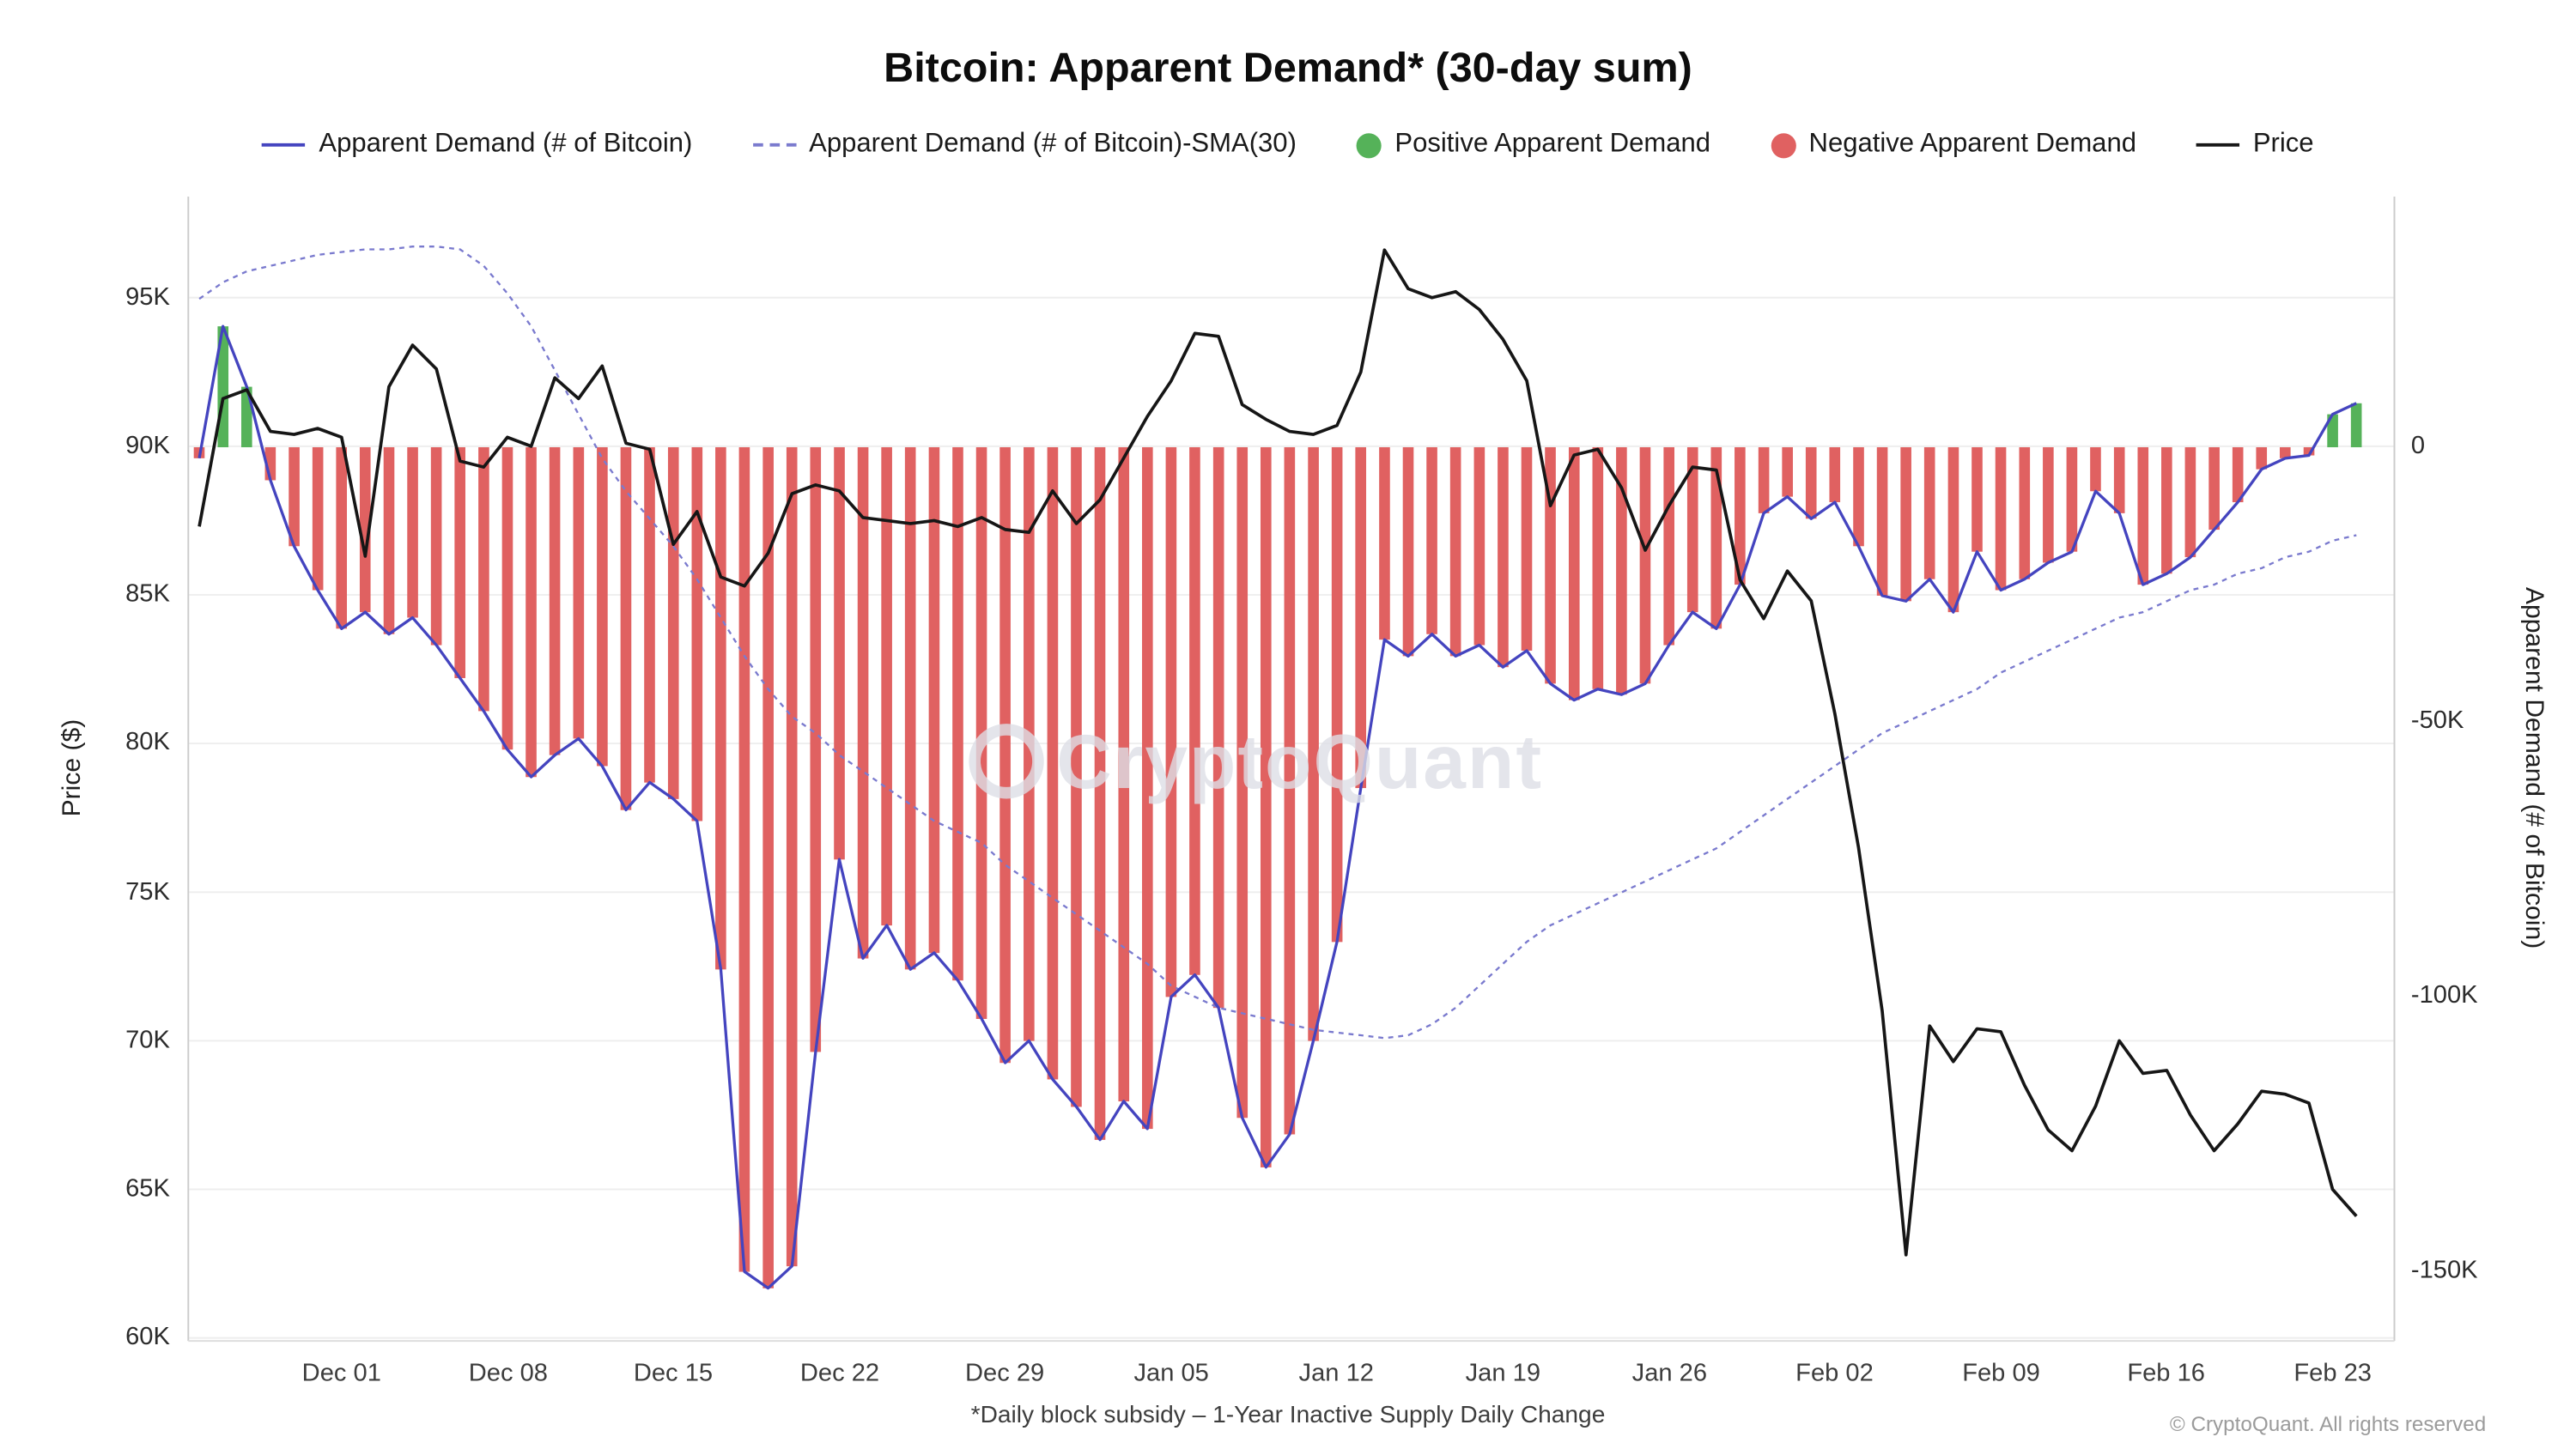  Describe the element at coordinates (2444, 1270) in the screenshot. I see `y-axis-tick-right: -150K` at that location.